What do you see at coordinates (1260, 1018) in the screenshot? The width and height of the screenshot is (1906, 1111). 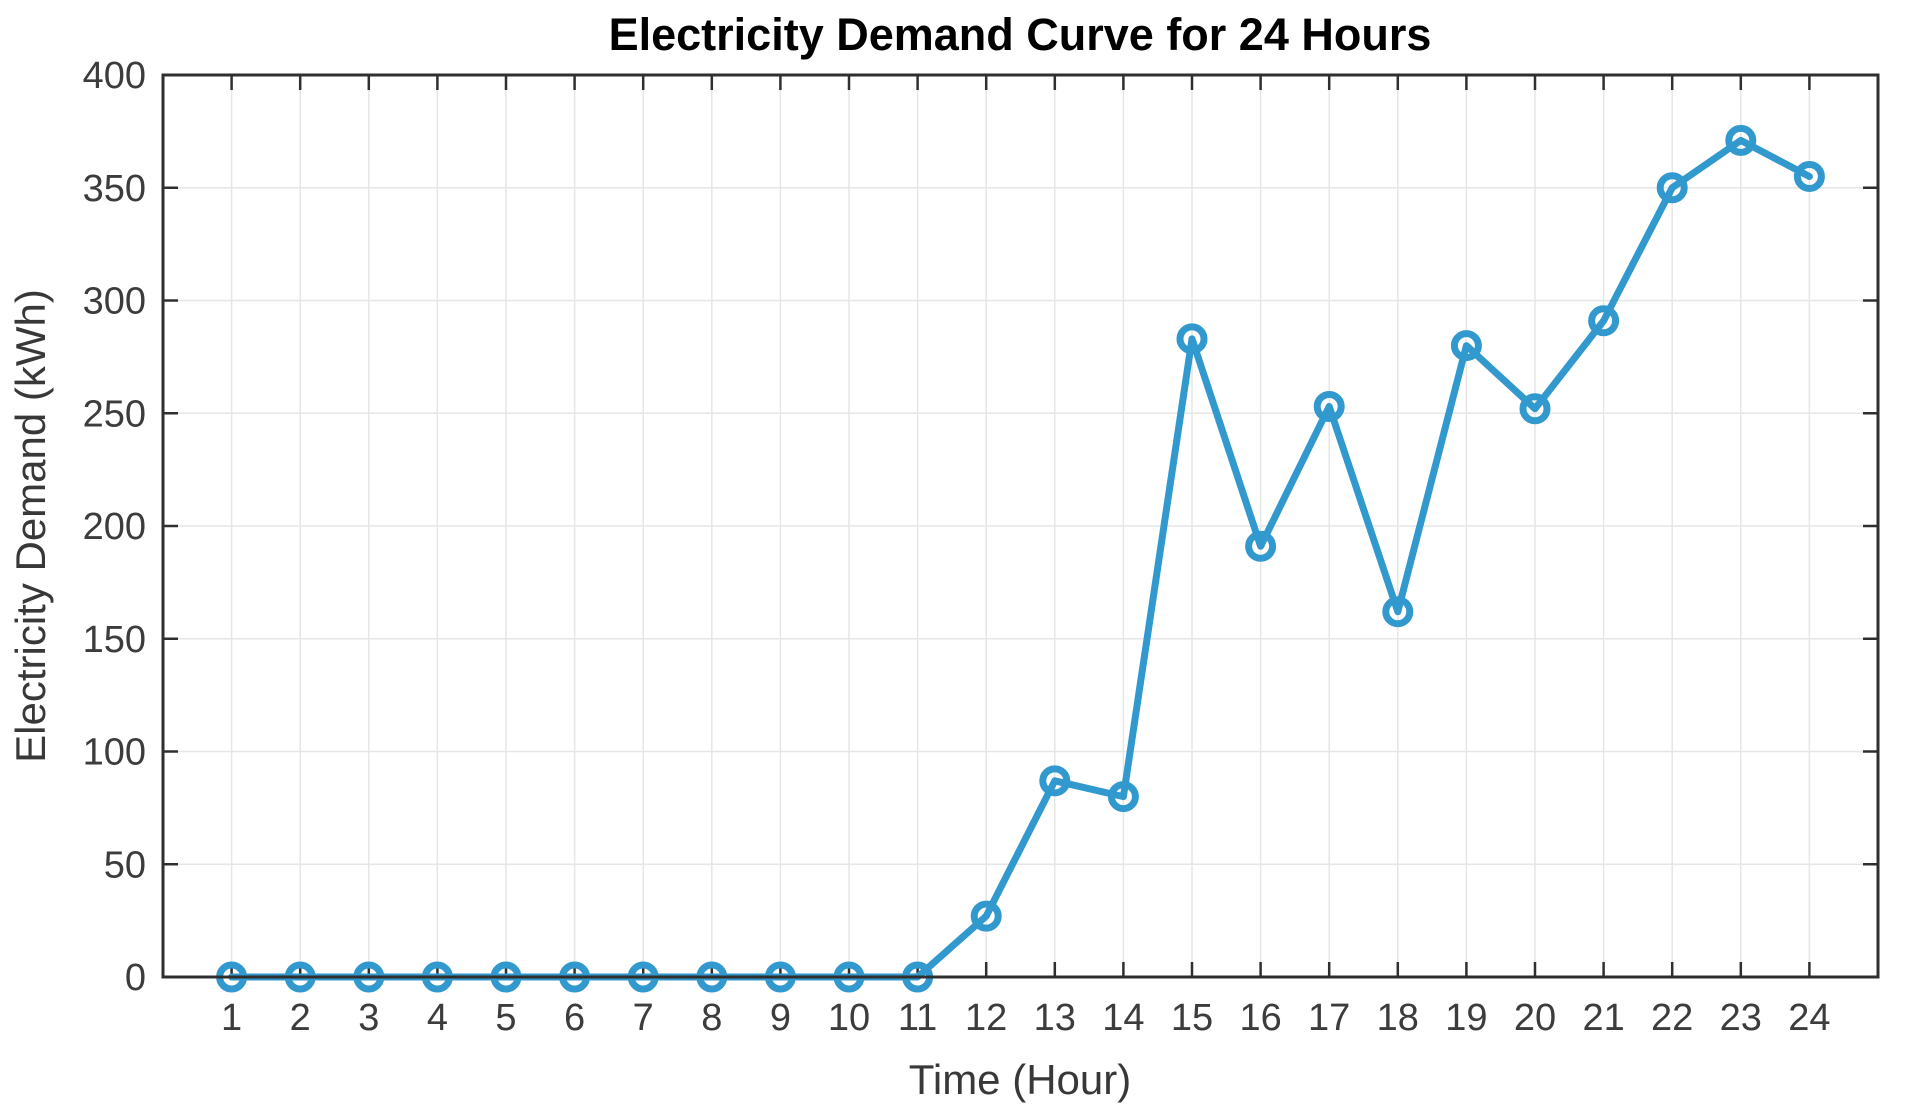 I see `x-tick-label: 16` at bounding box center [1260, 1018].